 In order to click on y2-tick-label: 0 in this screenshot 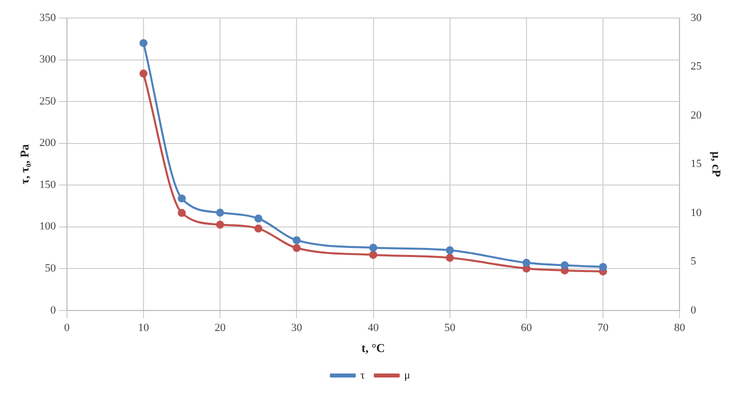, I will do `click(693, 310)`.